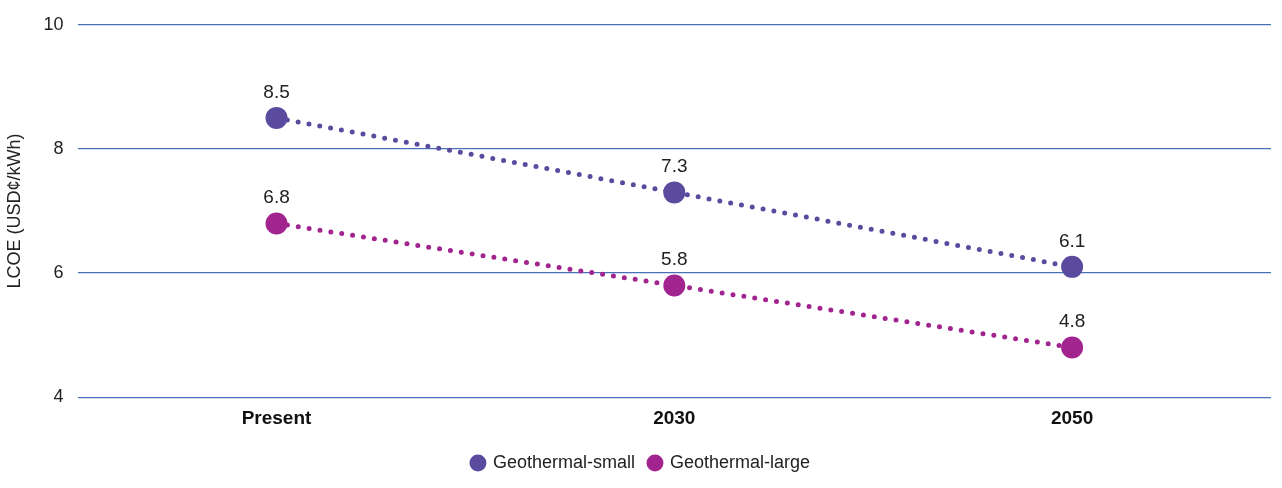 This screenshot has width=1282, height=488. What do you see at coordinates (1072, 417) in the screenshot?
I see `x-tick-label: 2050` at bounding box center [1072, 417].